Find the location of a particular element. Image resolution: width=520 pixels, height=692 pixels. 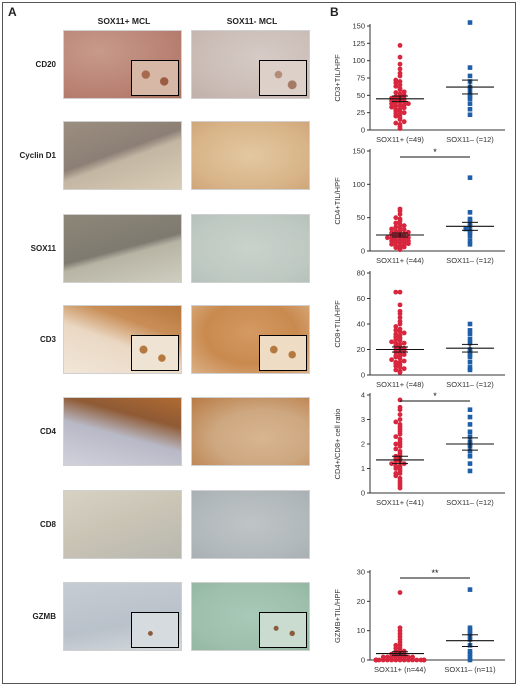

y-tick-label: 10 is located at coordinates (361, 630).